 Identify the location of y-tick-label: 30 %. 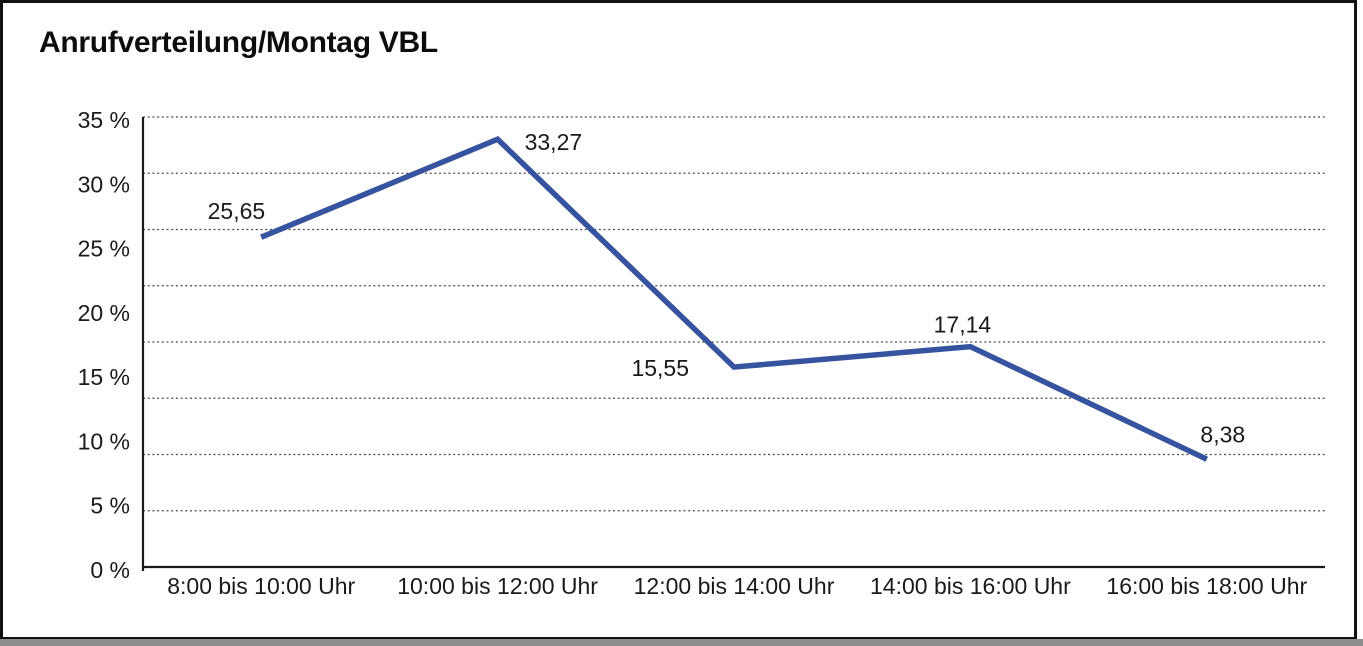
(104, 184).